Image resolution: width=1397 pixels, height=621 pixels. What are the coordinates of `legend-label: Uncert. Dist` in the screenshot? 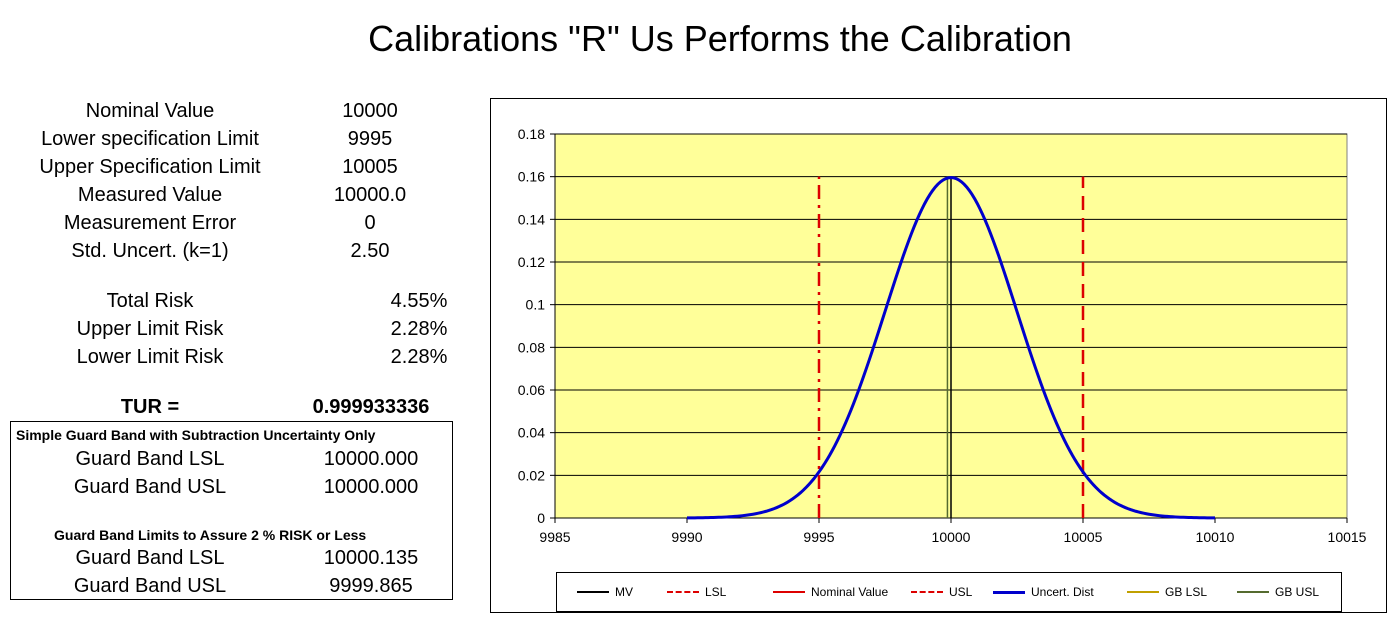 It's located at (1062, 592).